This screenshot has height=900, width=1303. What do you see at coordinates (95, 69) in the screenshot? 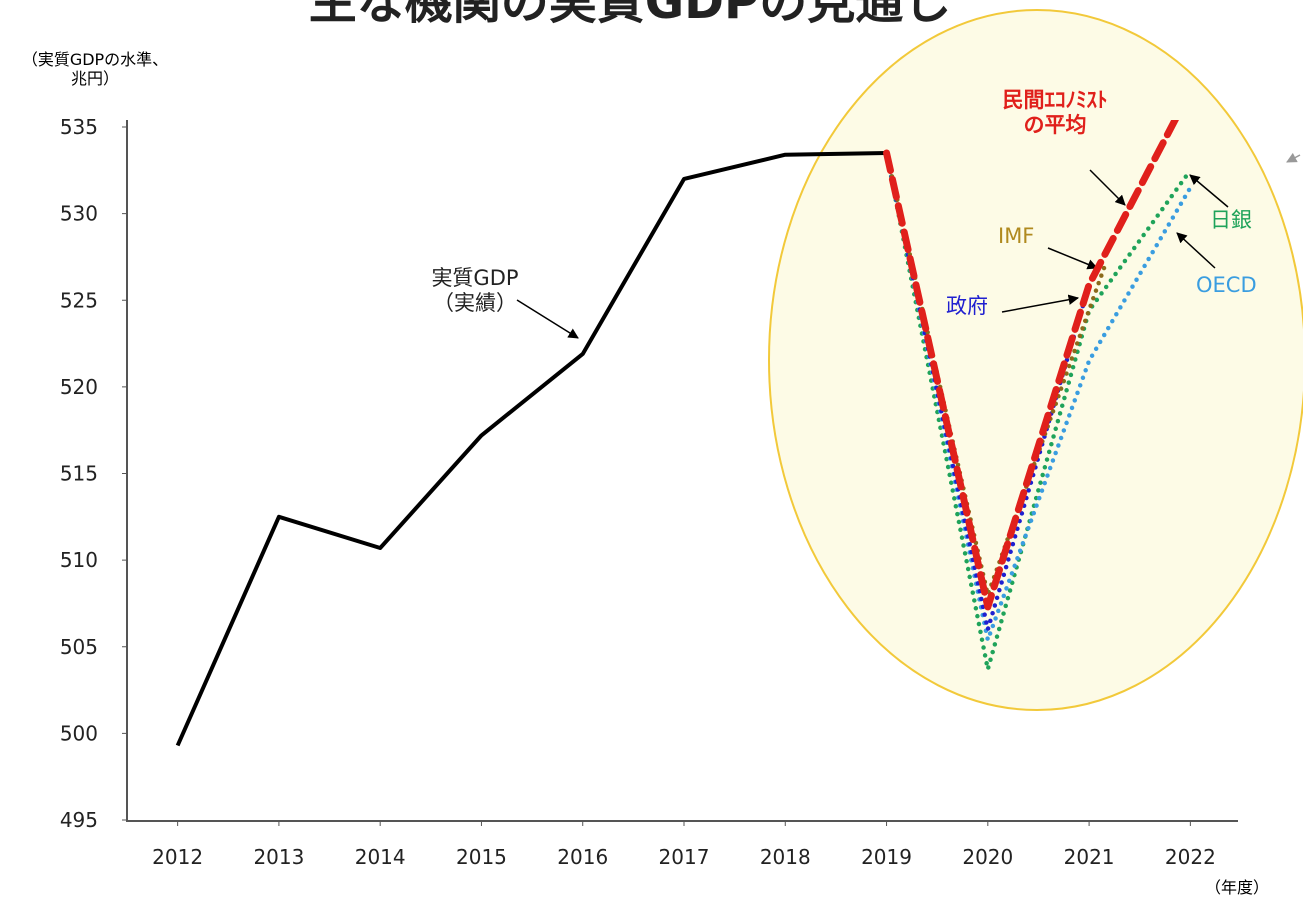
I see `y-axis-label: （実質GDPの水準、 兆円）` at bounding box center [95, 69].